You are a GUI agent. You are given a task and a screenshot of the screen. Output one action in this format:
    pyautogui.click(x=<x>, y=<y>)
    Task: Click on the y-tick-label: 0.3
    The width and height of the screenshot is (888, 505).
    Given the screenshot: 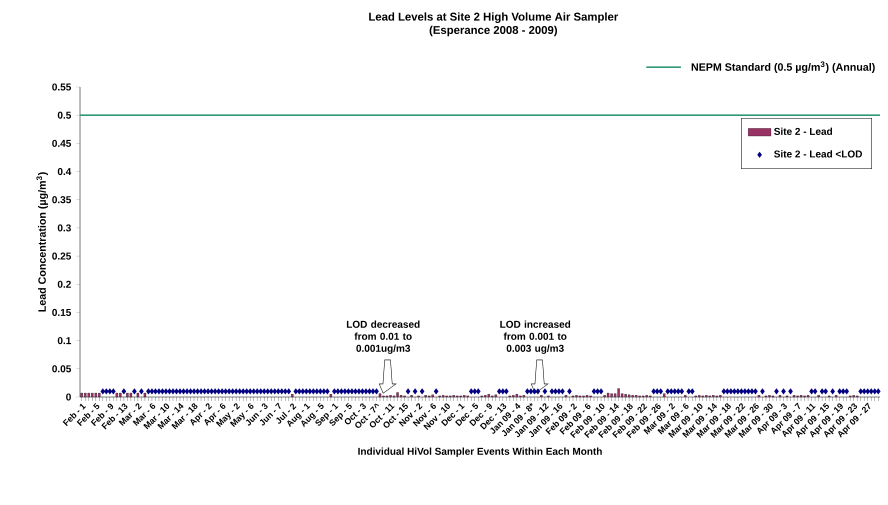 What is the action you would take?
    pyautogui.click(x=64, y=228)
    